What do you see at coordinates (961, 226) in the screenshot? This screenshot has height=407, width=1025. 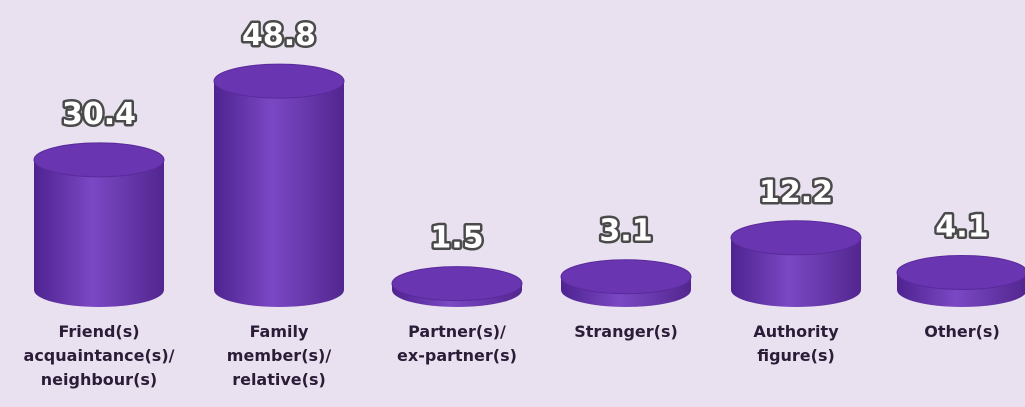 I see `value-label: 4.1` at bounding box center [961, 226].